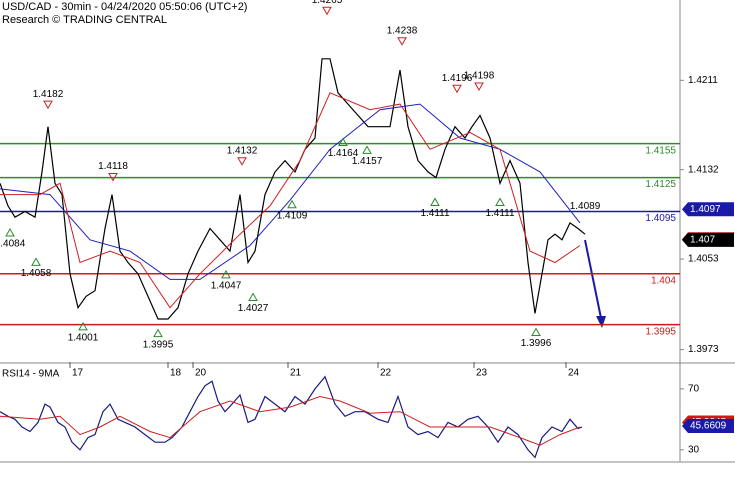 The image size is (735, 480). What do you see at coordinates (593, 279) in the screenshot?
I see `projection-arrow` at bounding box center [593, 279].